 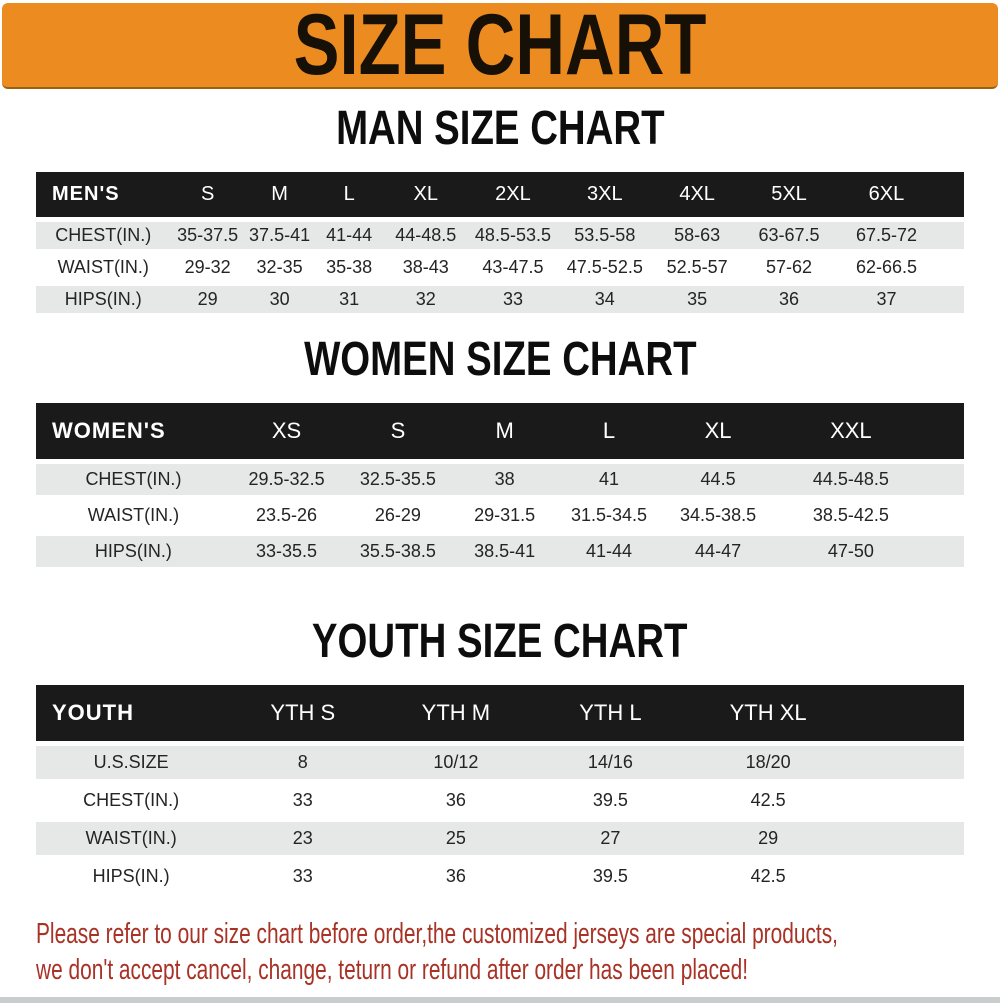 What do you see at coordinates (286, 515) in the screenshot?
I see `size-value: 23.5-26` at bounding box center [286, 515].